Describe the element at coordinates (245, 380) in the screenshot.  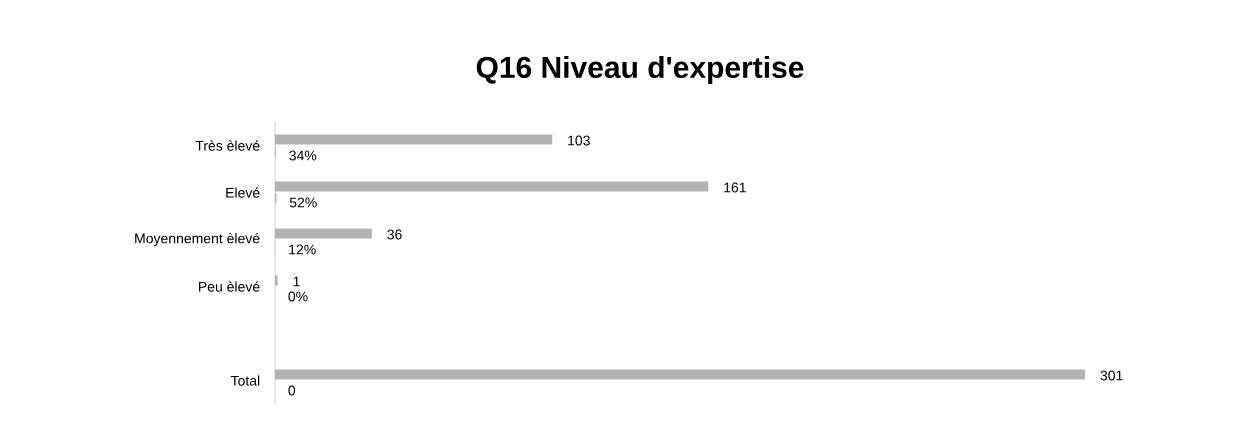
I see `y-tick-label: Total` at that location.